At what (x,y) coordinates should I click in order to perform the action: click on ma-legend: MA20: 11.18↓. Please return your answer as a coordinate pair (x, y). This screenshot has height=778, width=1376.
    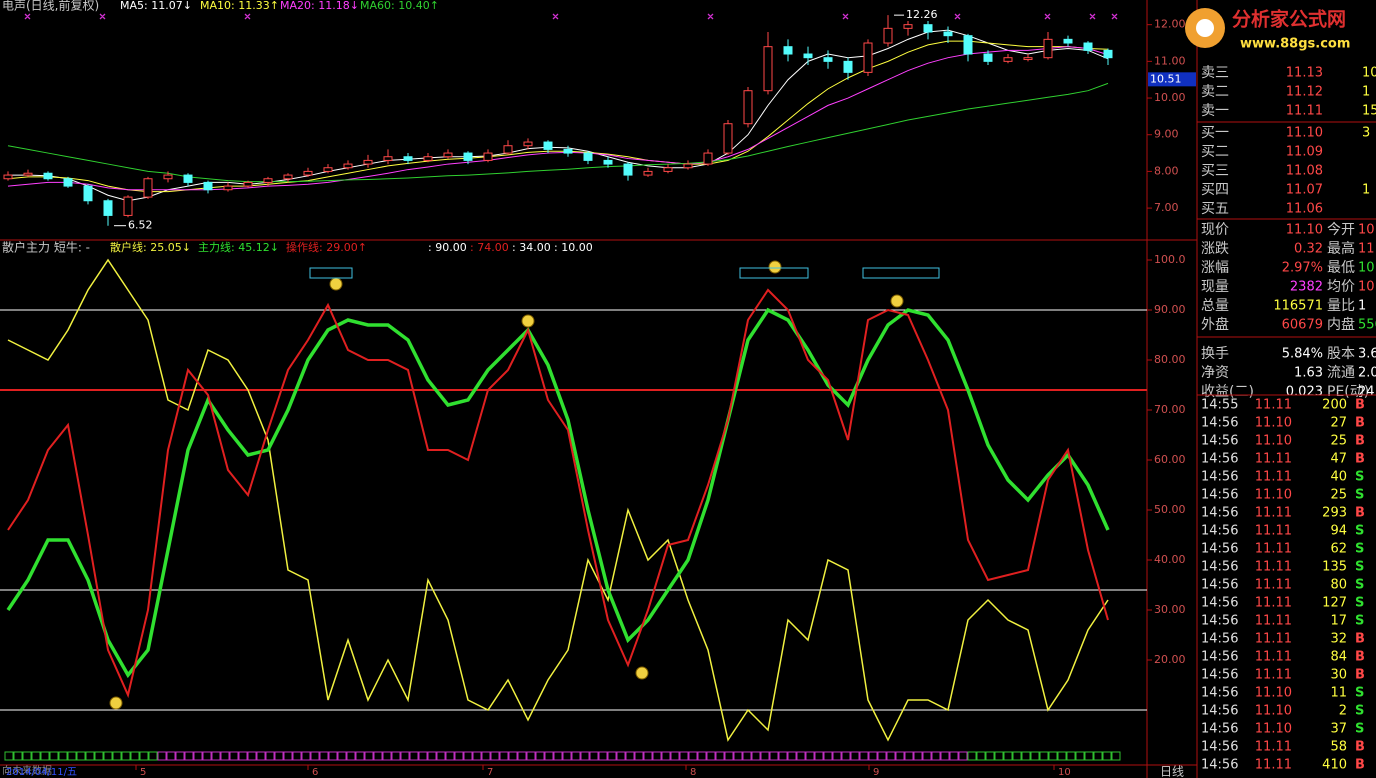
    Looking at the image, I should click on (319, 6).